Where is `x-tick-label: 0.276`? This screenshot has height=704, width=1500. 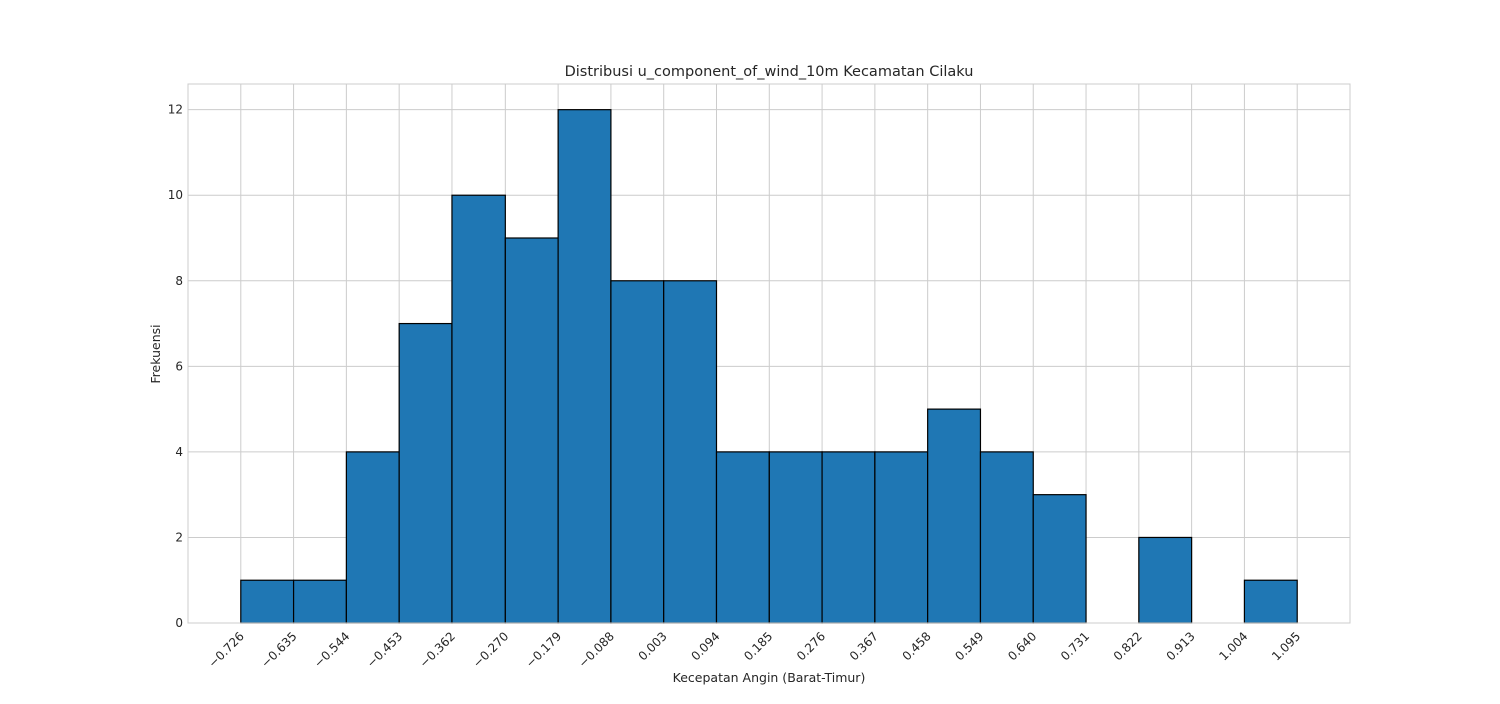
x-tick-label: 0.276 is located at coordinates (811, 646).